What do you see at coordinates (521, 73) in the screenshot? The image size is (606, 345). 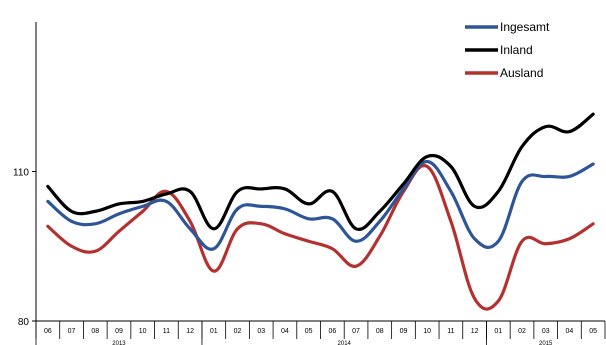 I see `legend-label-ausland: Ausland` at bounding box center [521, 73].